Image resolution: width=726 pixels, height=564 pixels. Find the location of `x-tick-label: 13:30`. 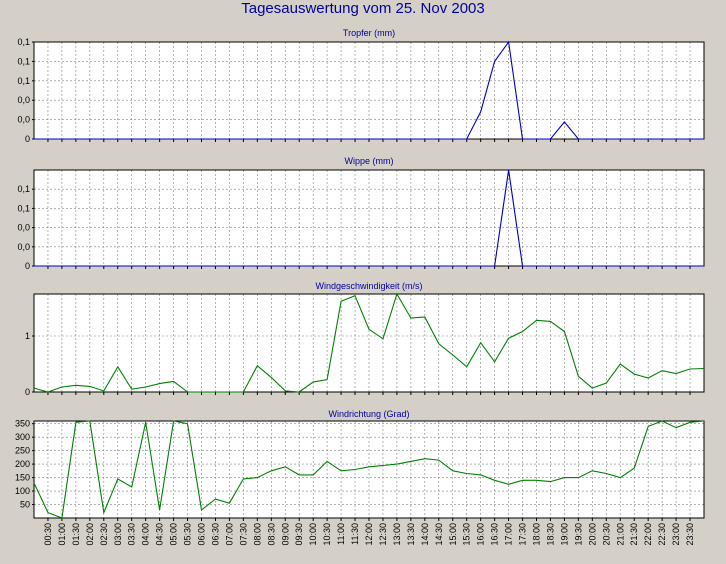

x-tick-label: 13:30 is located at coordinates (411, 534).